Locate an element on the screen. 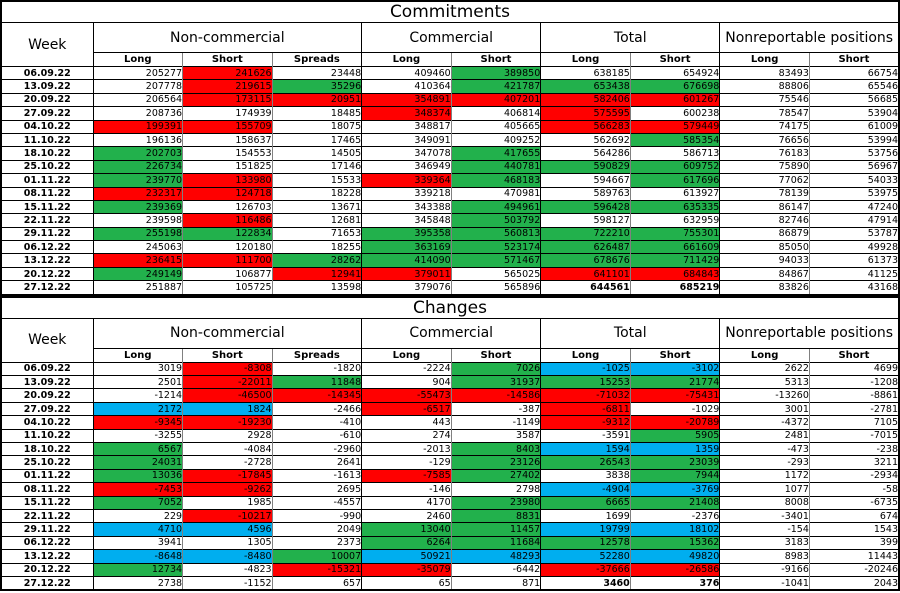  data-cell: 613927 is located at coordinates (674, 193).